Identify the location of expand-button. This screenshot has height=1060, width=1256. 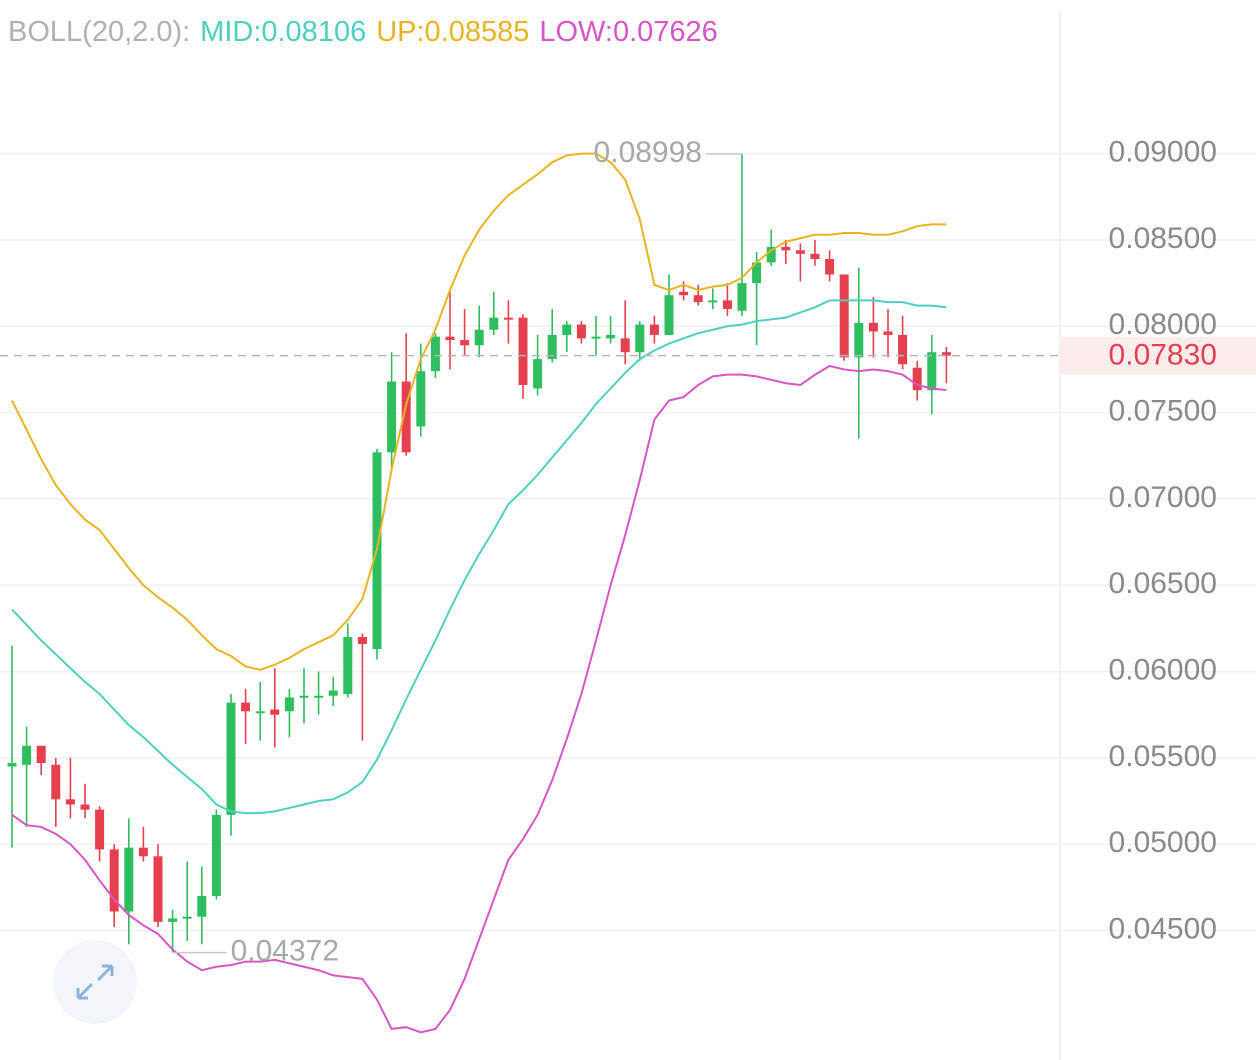
(95, 982).